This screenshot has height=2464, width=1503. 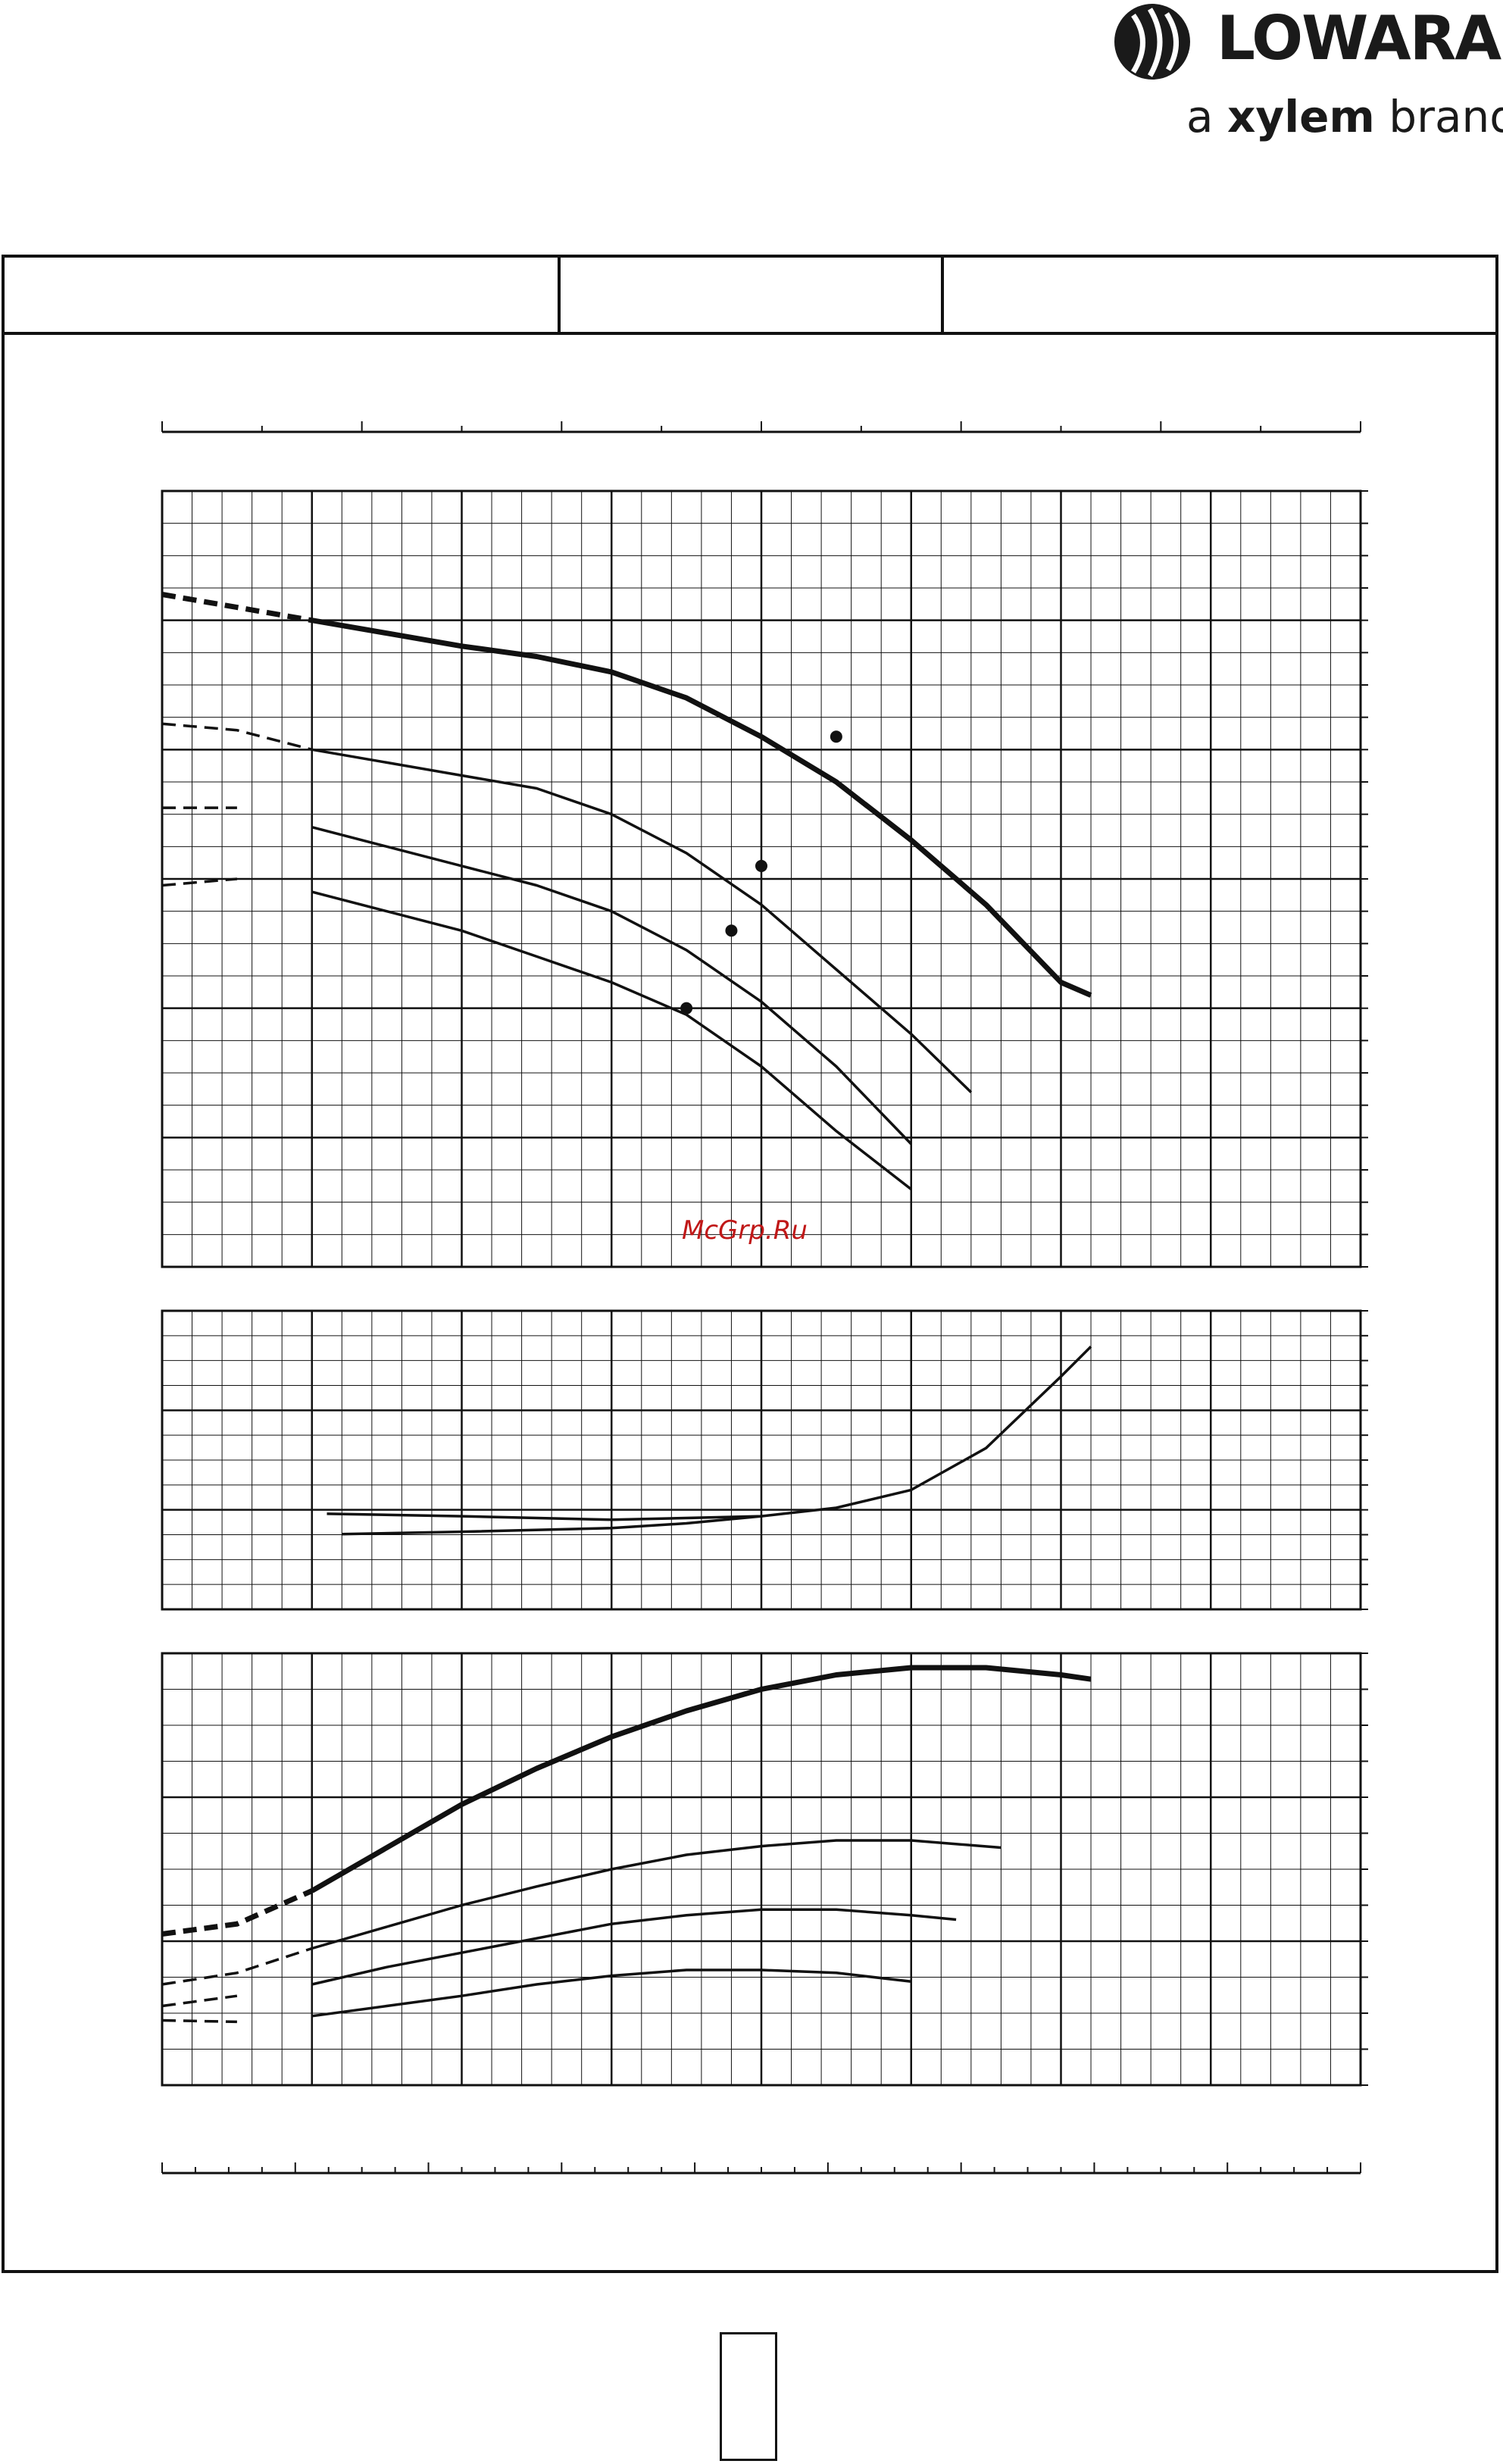 I want to click on power-series-1-dashed, so click(x=237, y=1966).